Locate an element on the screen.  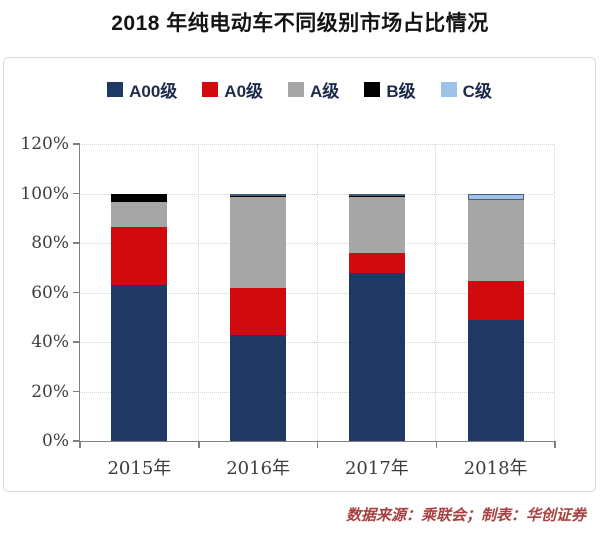
x-axis-label: 2018年 is located at coordinates (495, 468).